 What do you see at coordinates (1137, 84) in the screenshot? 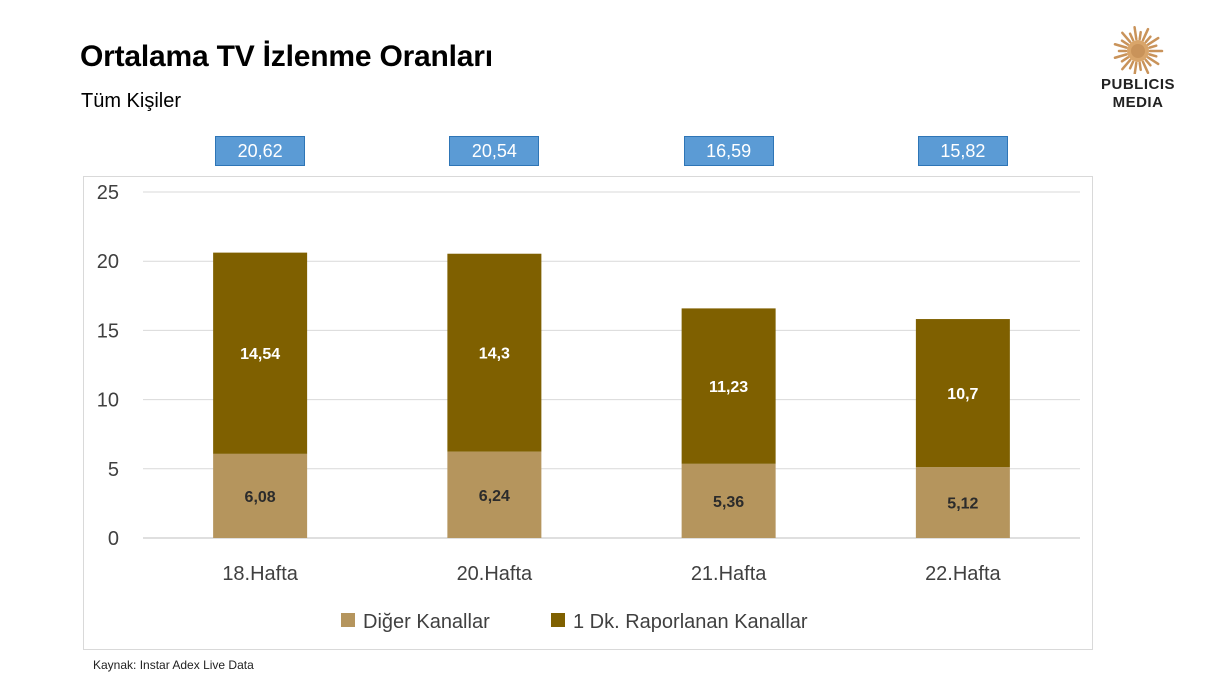
I see `logo-text-line1: PUBLICIS` at bounding box center [1137, 84].